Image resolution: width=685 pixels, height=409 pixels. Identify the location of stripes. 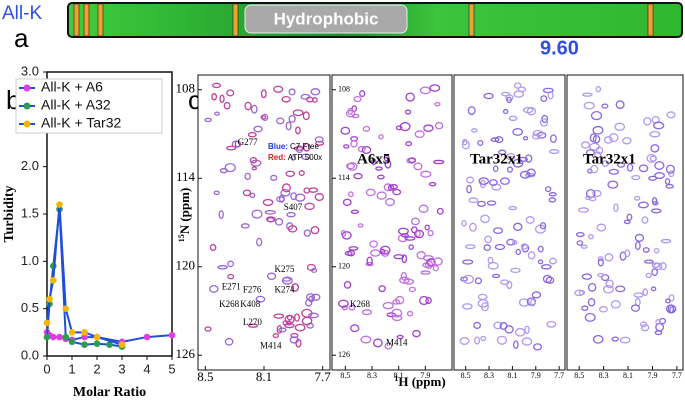
(363, 20).